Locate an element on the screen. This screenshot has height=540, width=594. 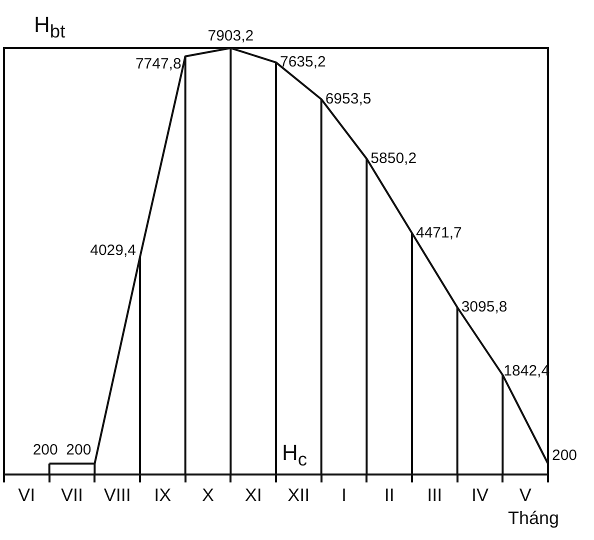
x-tick-label: IX is located at coordinates (163, 495).